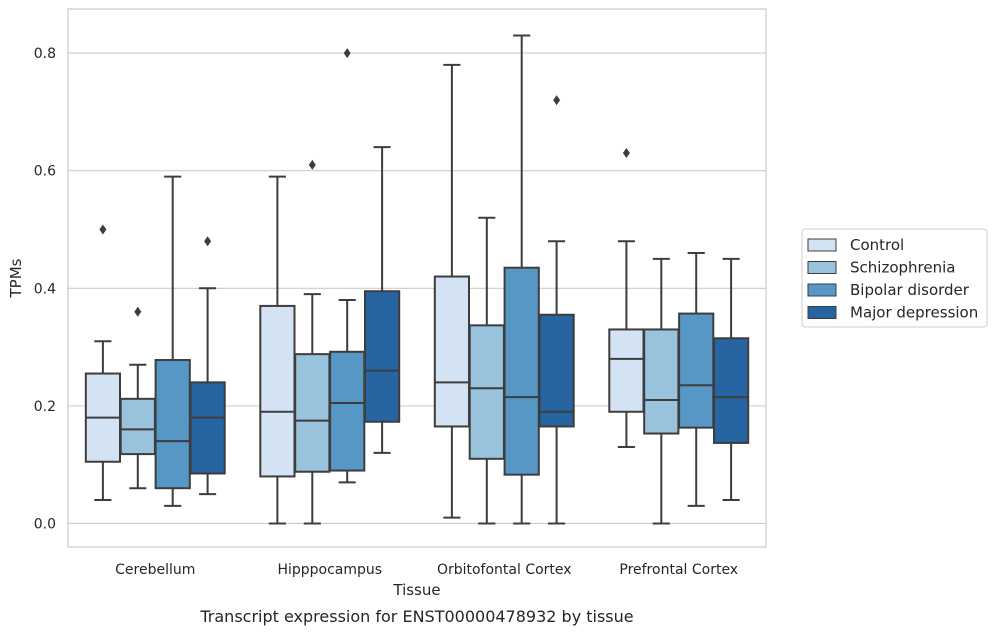 This screenshot has width=997, height=634. Describe the element at coordinates (16, 278) in the screenshot. I see `y-axis-label: TPMs` at that location.